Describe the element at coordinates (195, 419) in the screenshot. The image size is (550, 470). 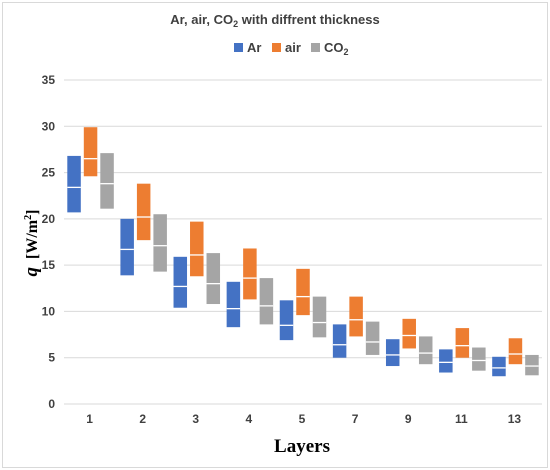
I see `x-tick-label: 3` at that location.